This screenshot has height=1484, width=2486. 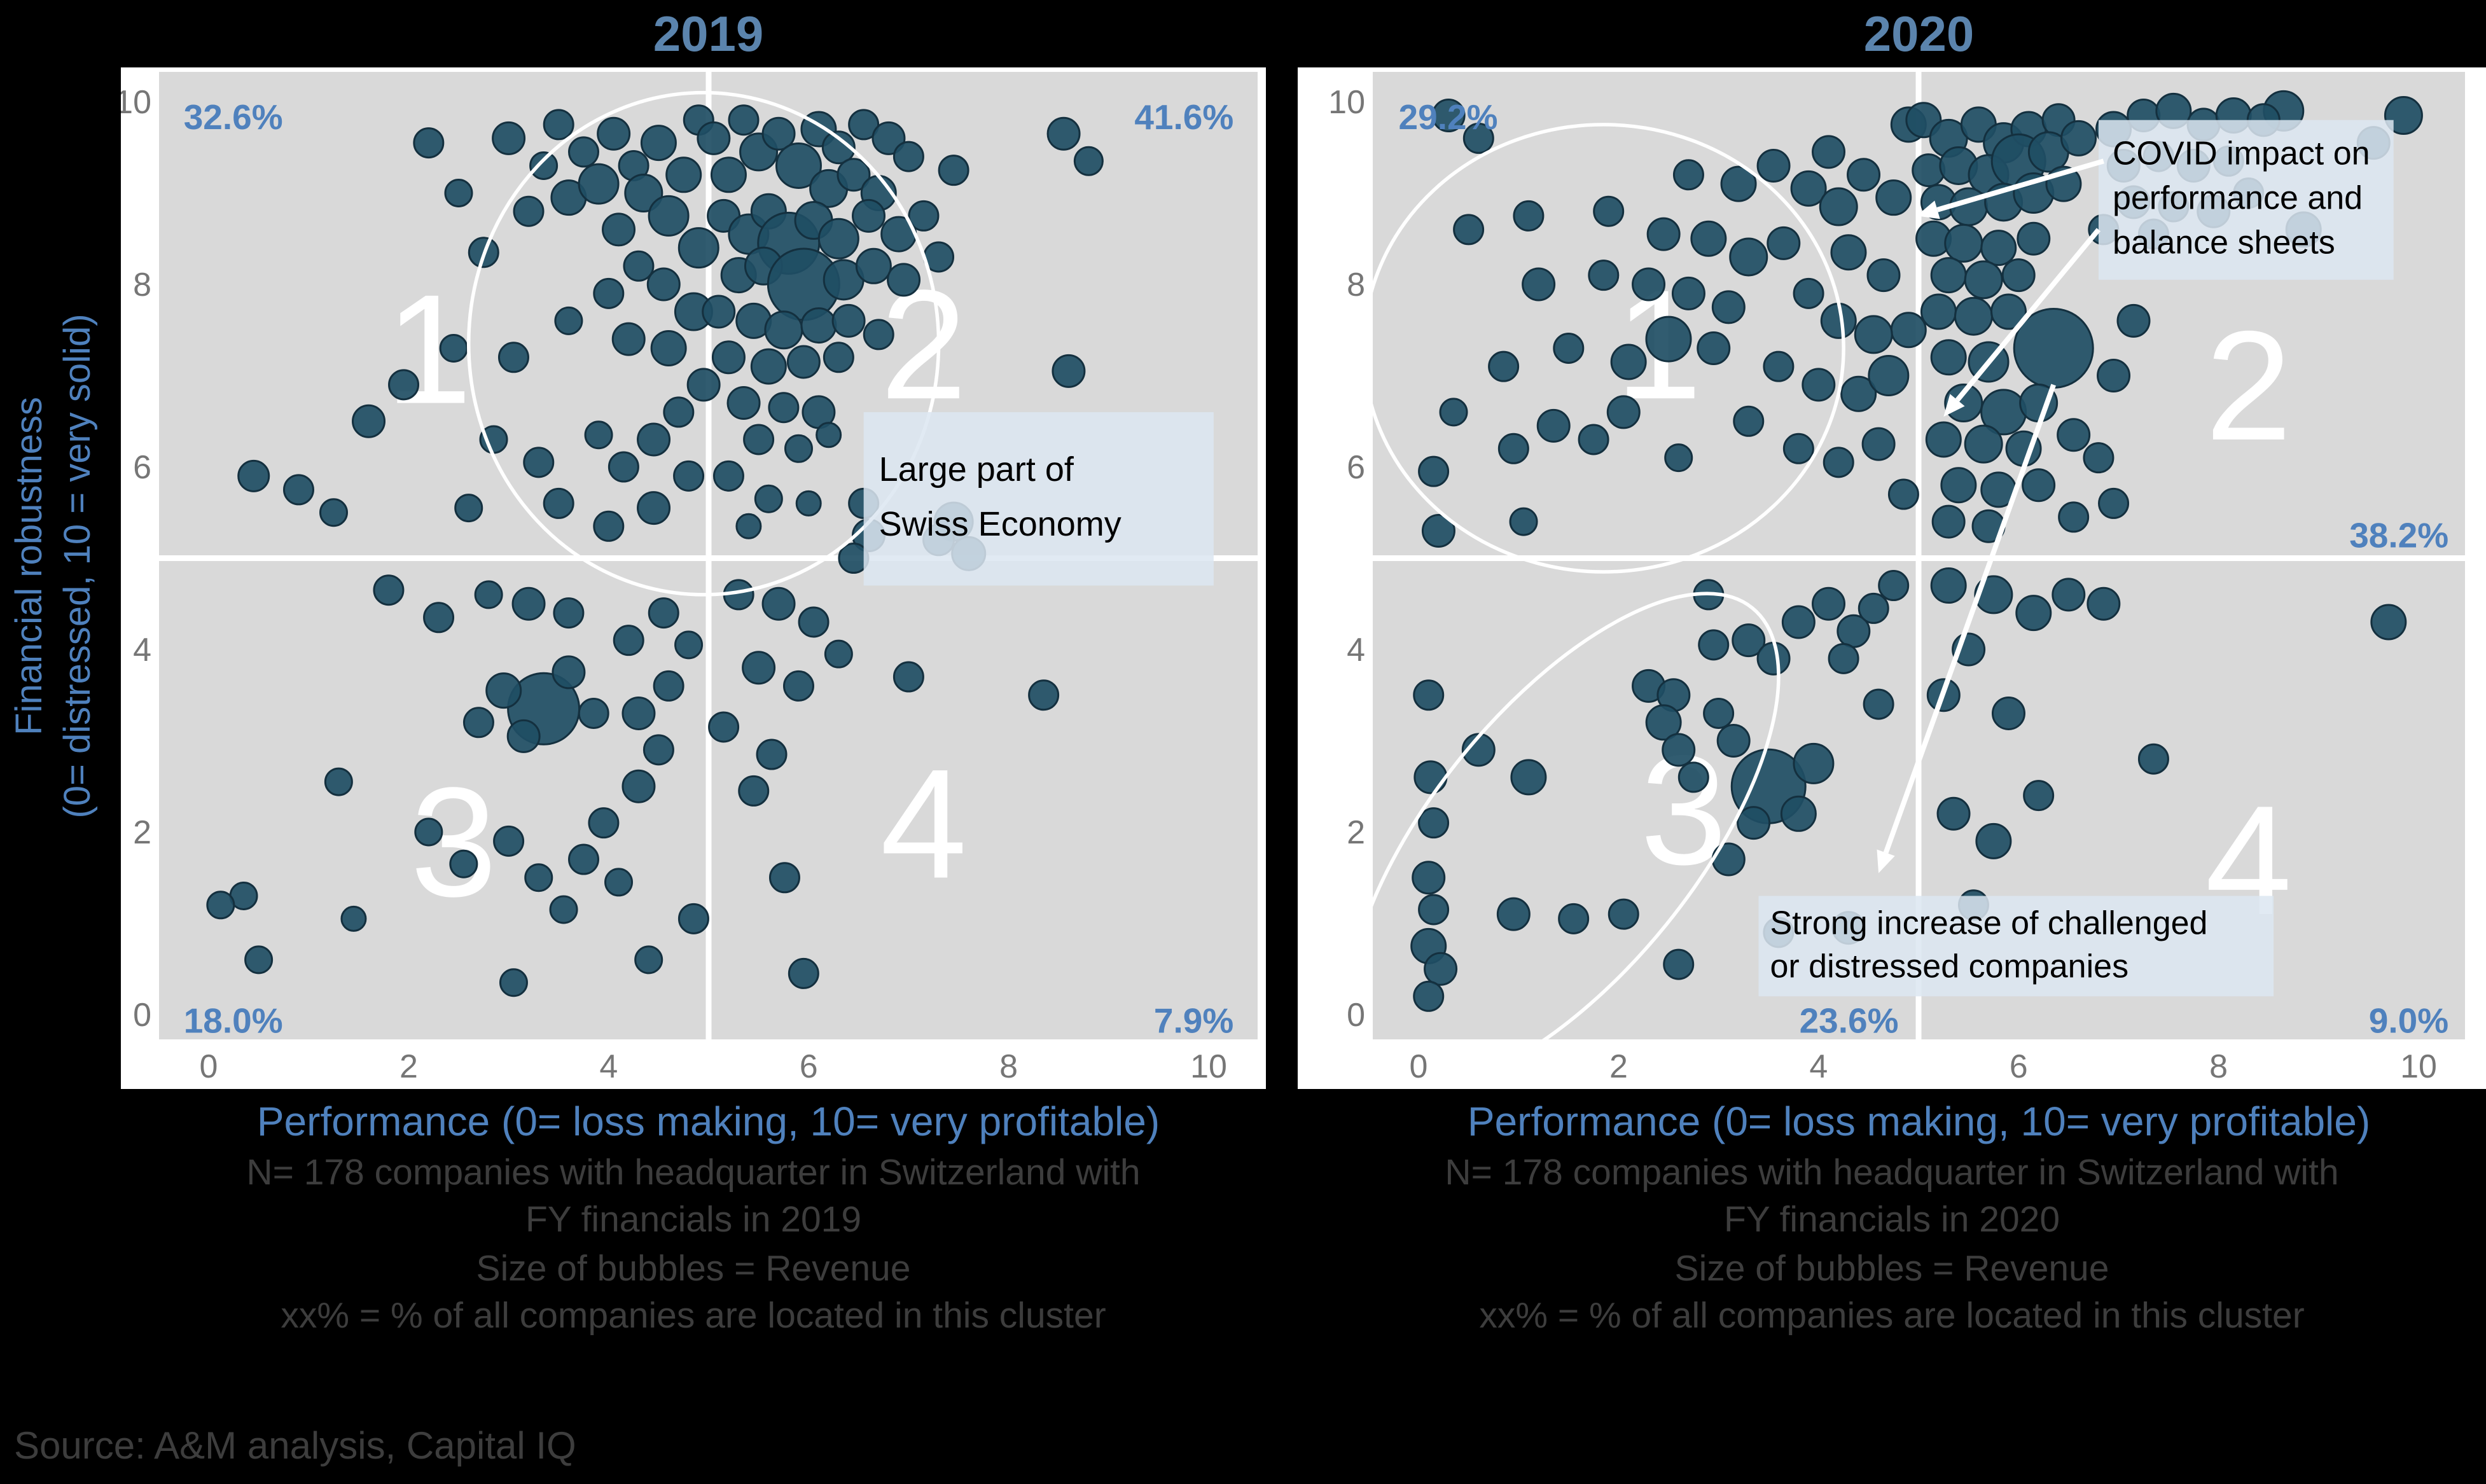 I want to click on quadrant-divider-horizontal, so click(x=709, y=558).